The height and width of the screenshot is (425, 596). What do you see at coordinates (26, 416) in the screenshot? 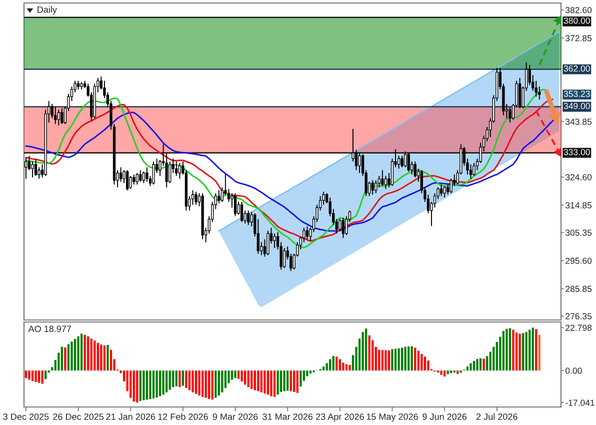
I see `x-tick-label: 3 Dec 2025` at bounding box center [26, 416].